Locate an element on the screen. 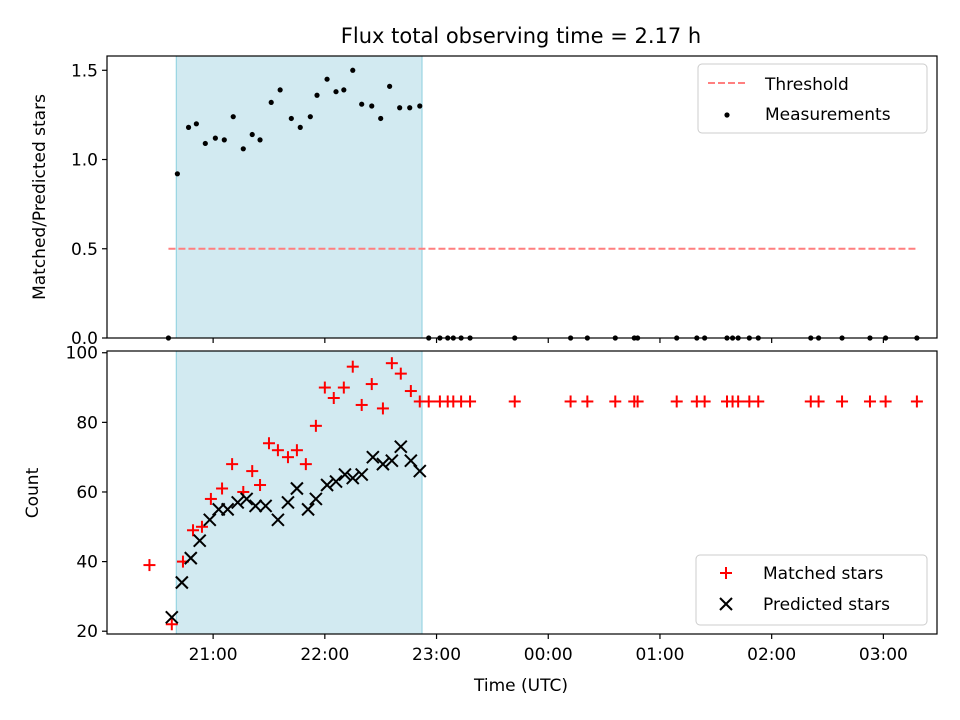 The height and width of the screenshot is (720, 960). legend-measurements-label: Measurements is located at coordinates (828, 115).